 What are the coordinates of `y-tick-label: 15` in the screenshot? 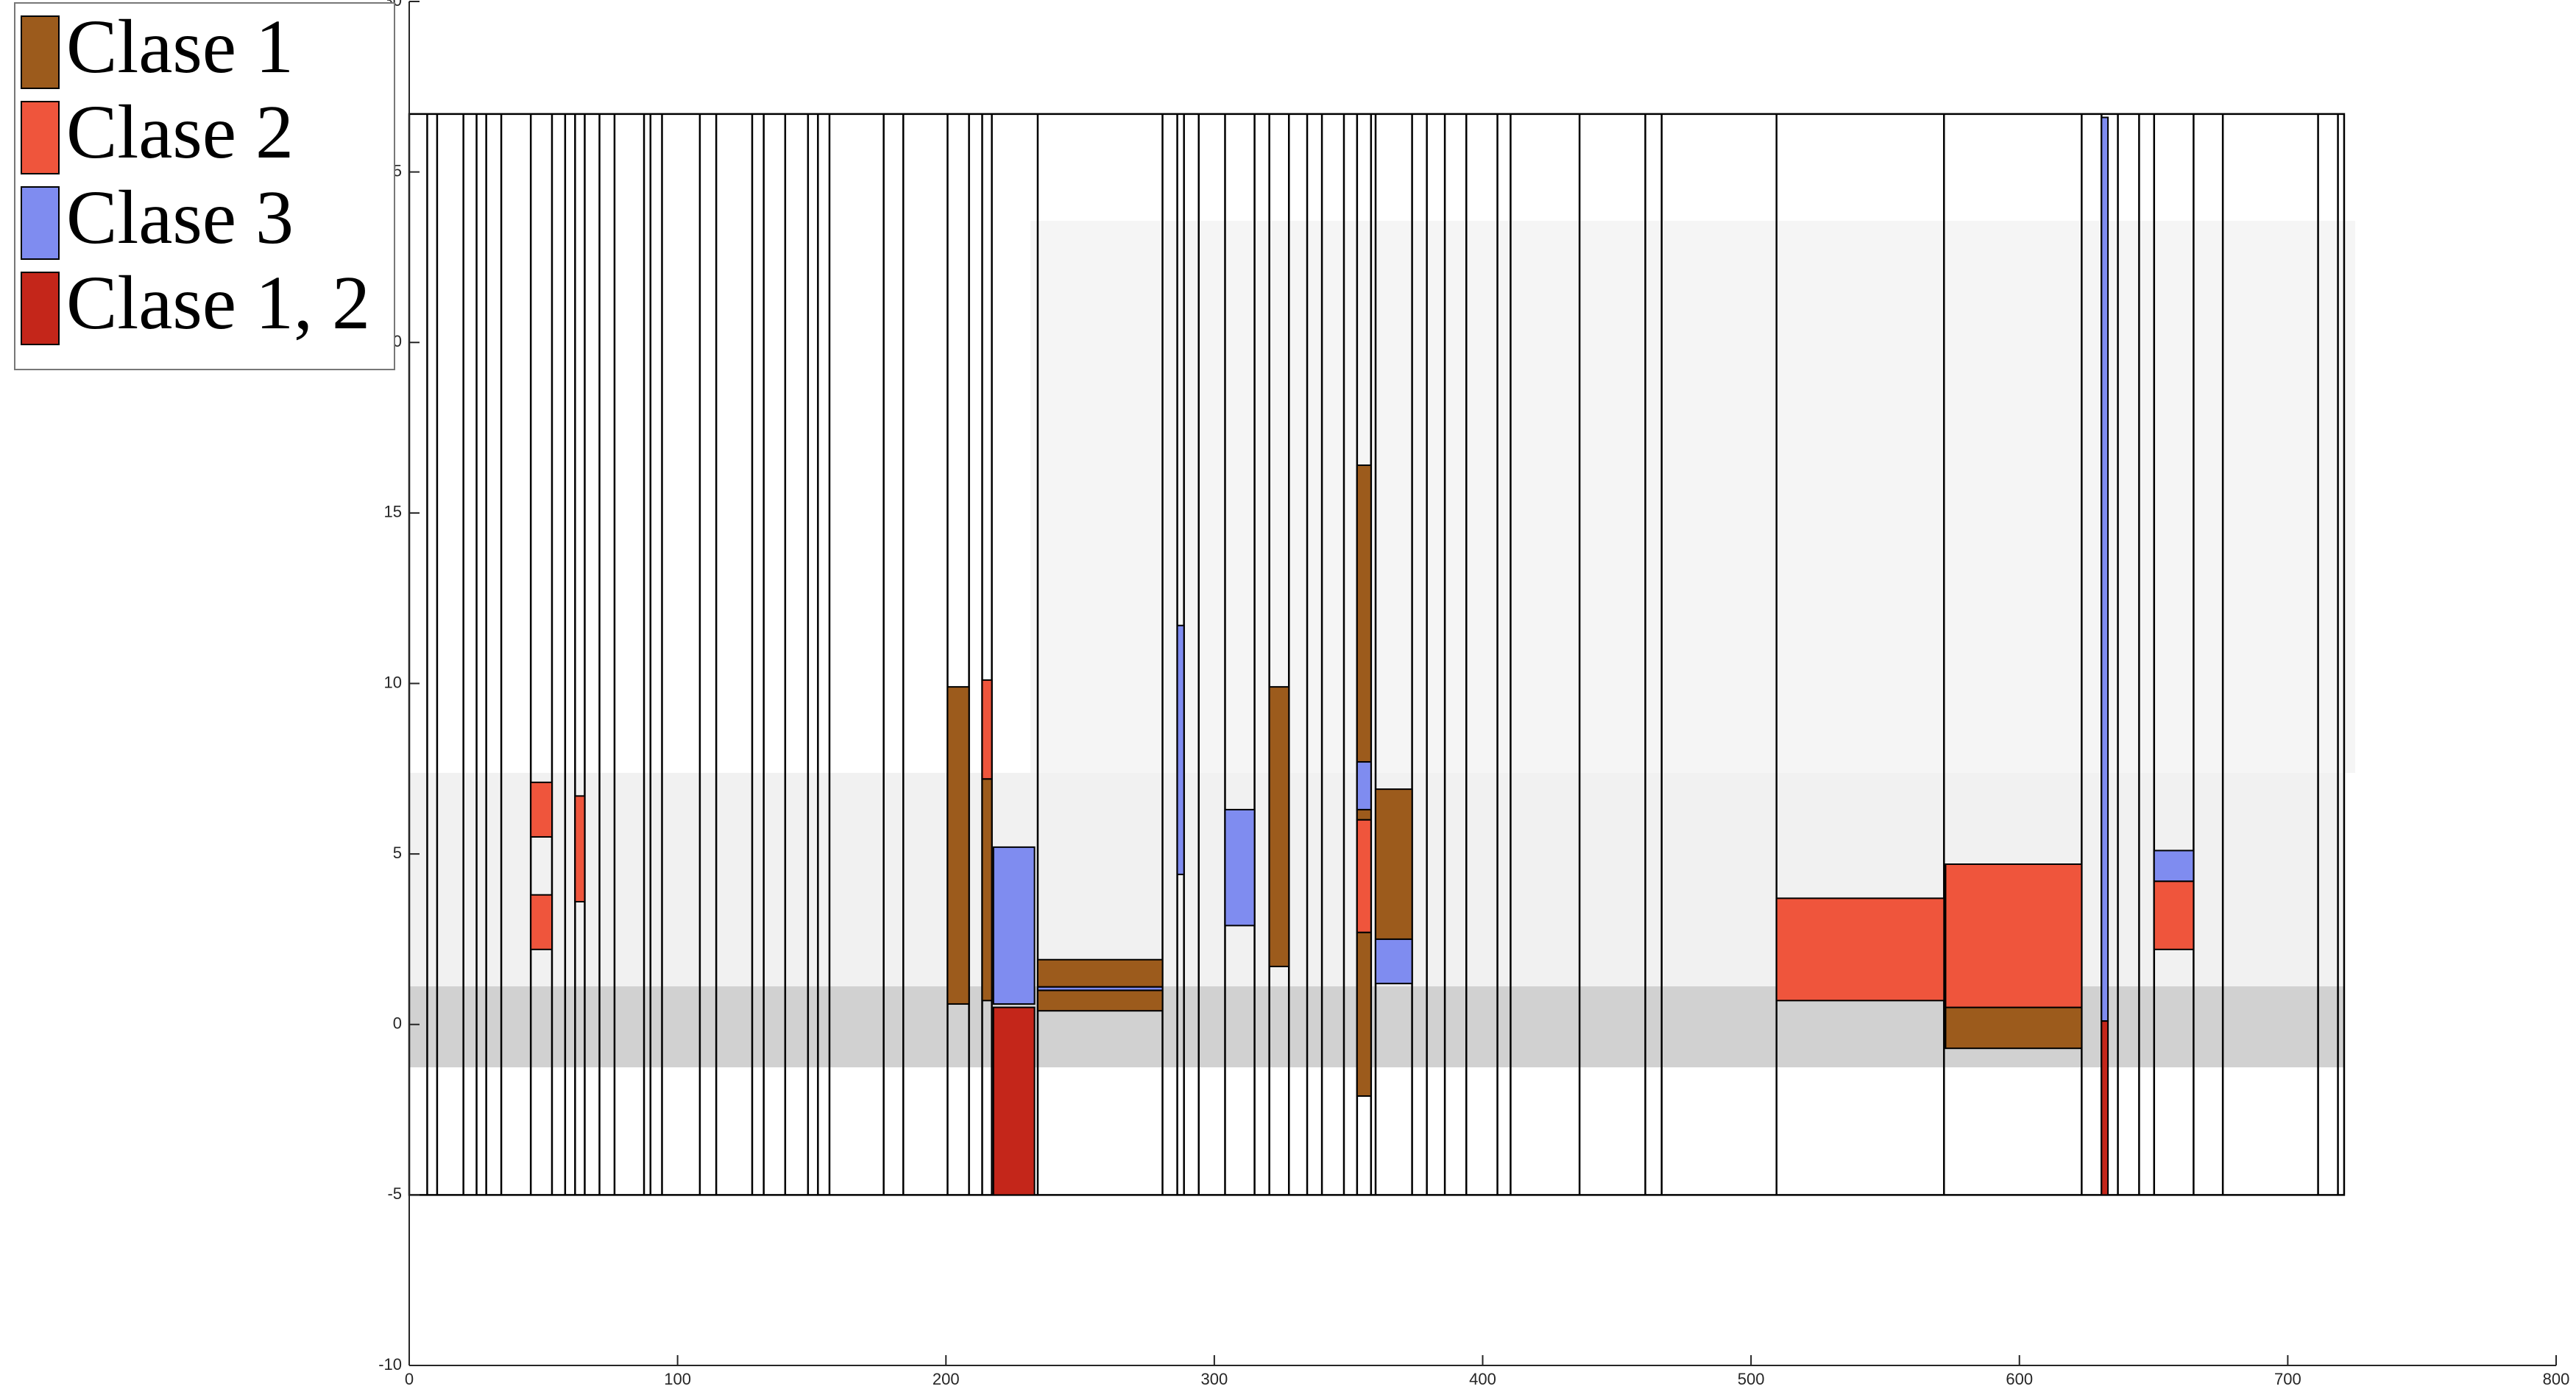 It's located at (393, 512).